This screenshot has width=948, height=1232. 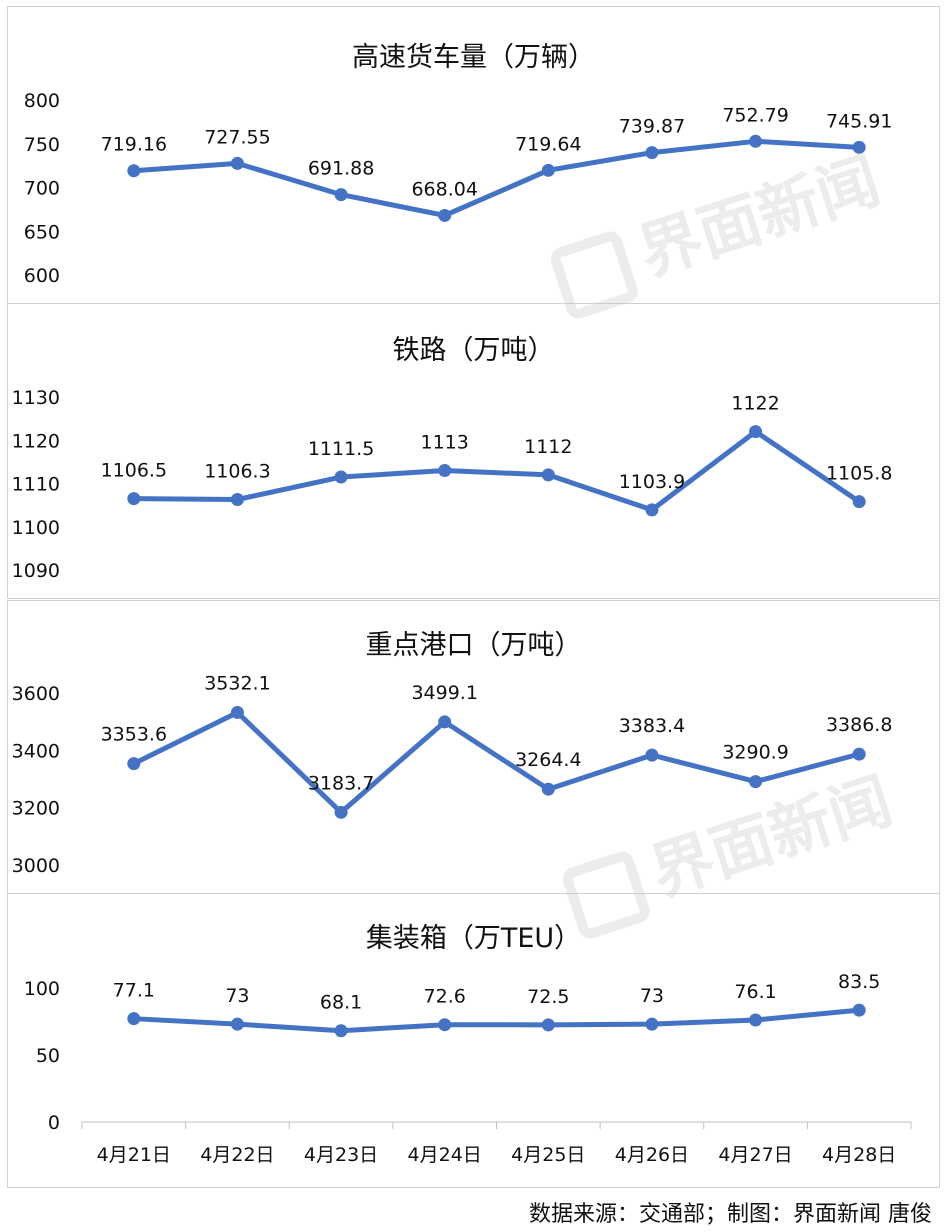 I want to click on data-label: 1105.8, so click(x=859, y=474).